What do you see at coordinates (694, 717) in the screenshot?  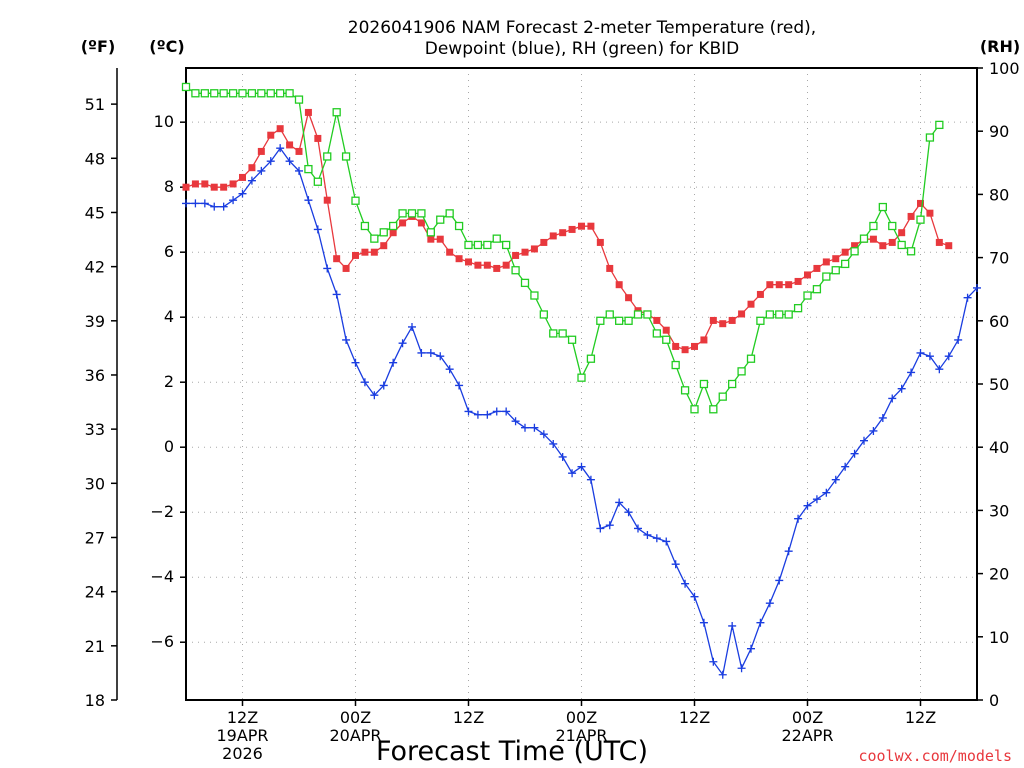 I see `x-tick-label: 12Z` at bounding box center [694, 717].